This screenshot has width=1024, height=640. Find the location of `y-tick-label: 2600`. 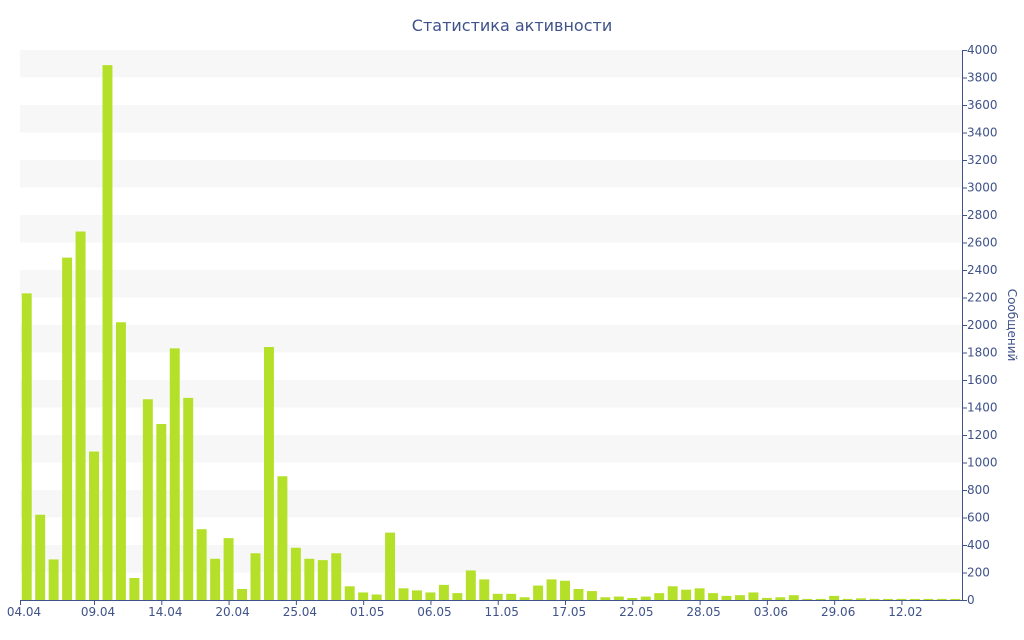

y-tick-label: 2600 is located at coordinates (982, 243).